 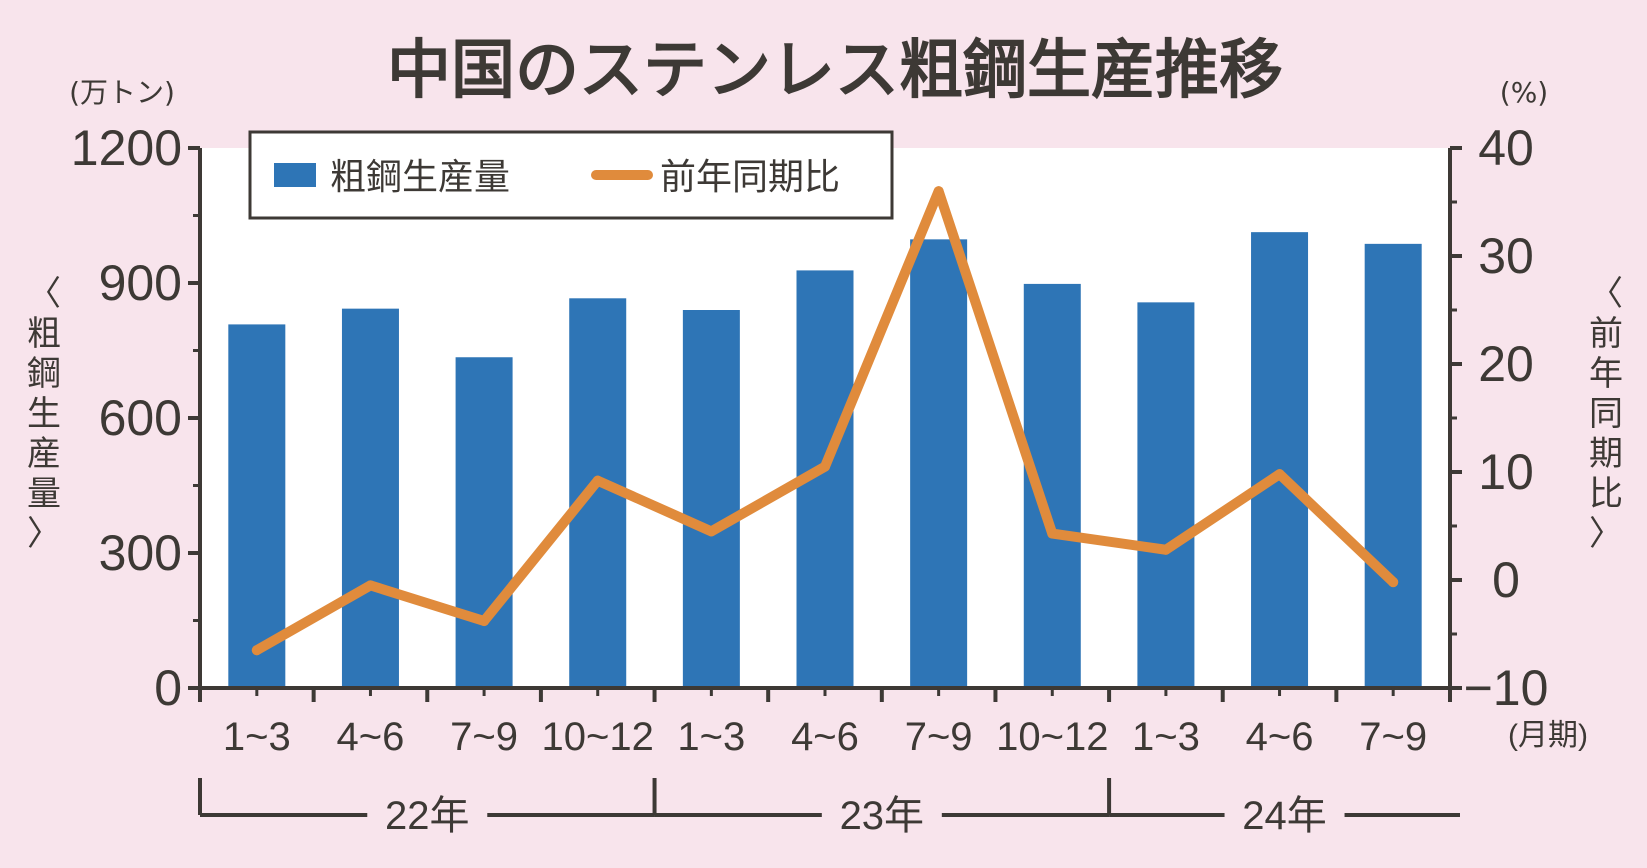 What do you see at coordinates (882, 816) in the screenshot?
I see `year-label-1: 23年` at bounding box center [882, 816].